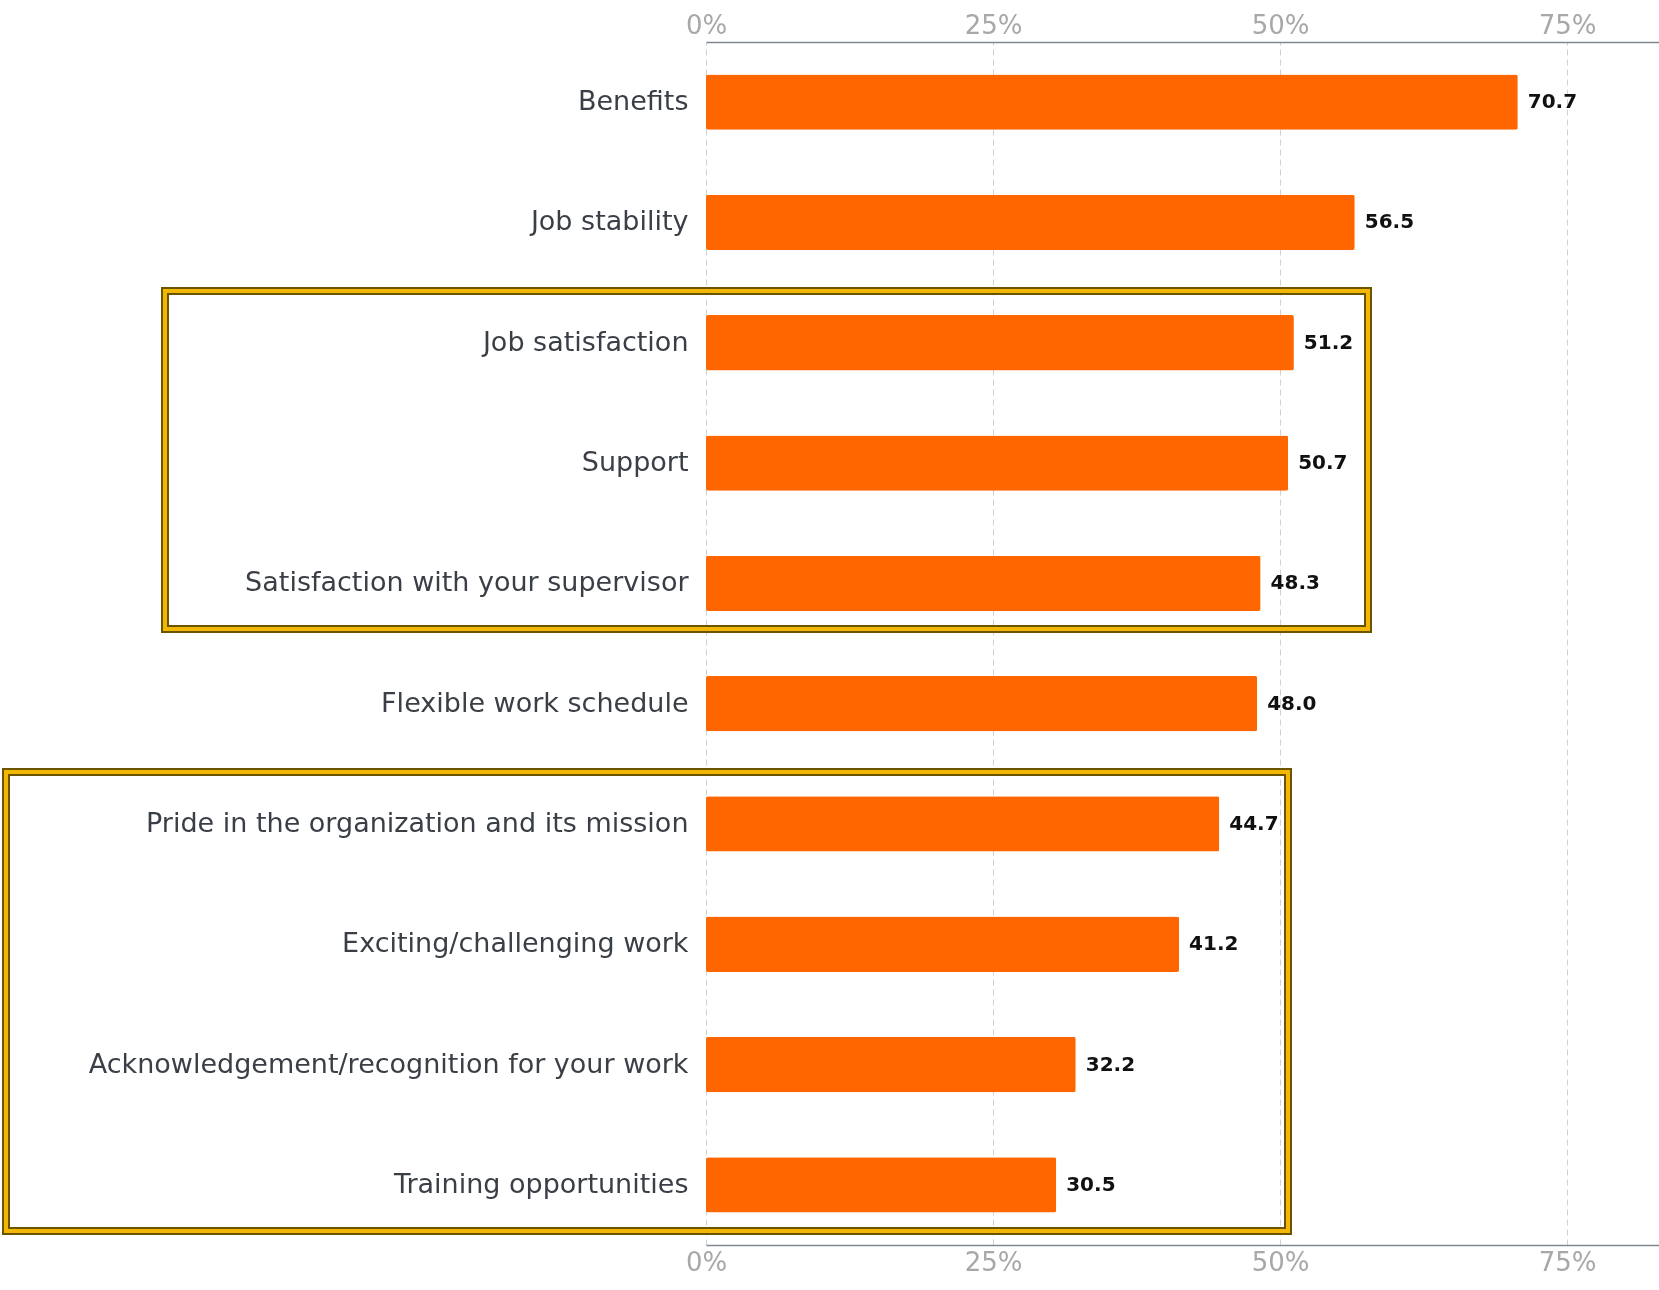  What do you see at coordinates (706, 24) in the screenshot?
I see `x-tick-label: 0%` at bounding box center [706, 24].